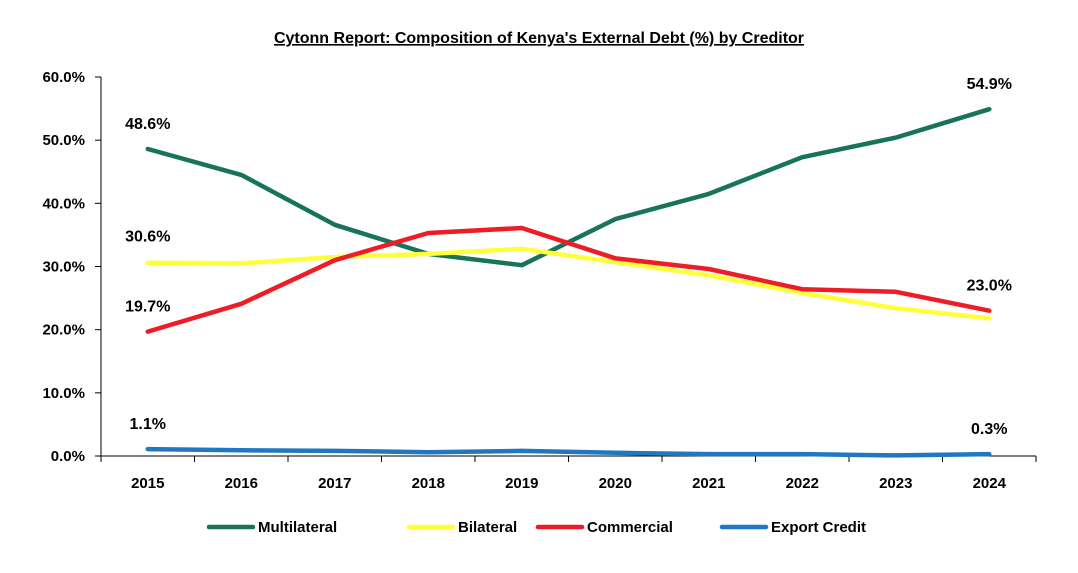 The width and height of the screenshot is (1078, 573). What do you see at coordinates (334, 483) in the screenshot?
I see `x-tick-label: 2017` at bounding box center [334, 483].